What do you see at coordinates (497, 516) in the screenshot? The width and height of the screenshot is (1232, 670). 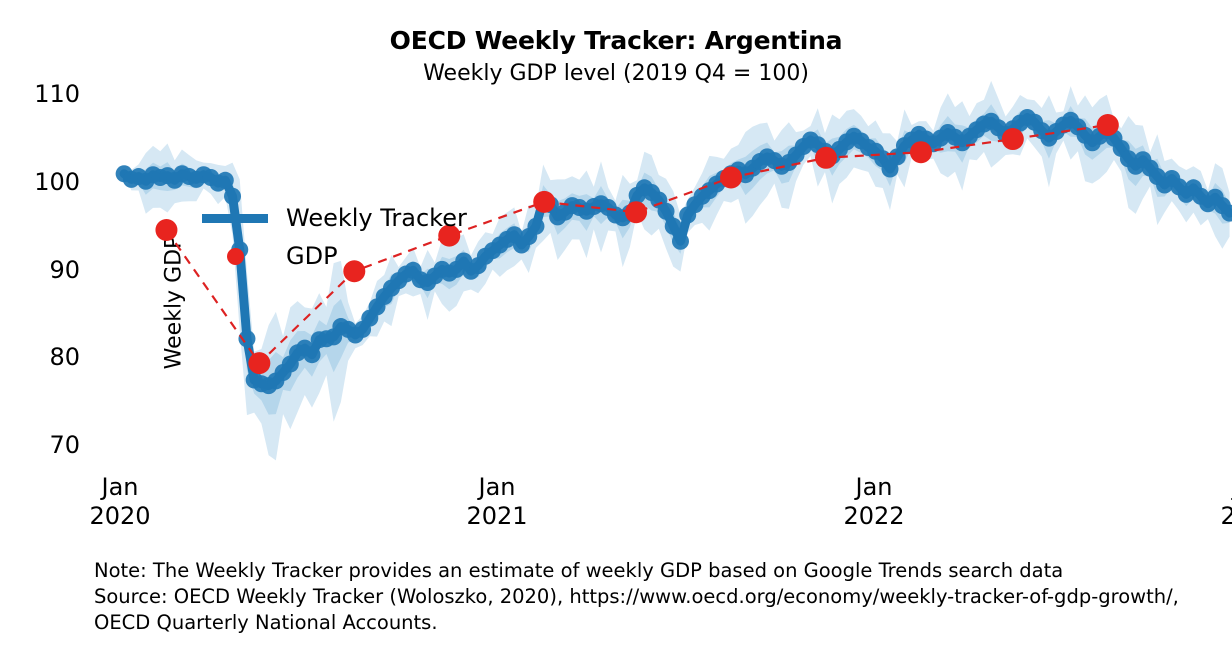 I see `x-tick-year: 2021` at bounding box center [497, 516].